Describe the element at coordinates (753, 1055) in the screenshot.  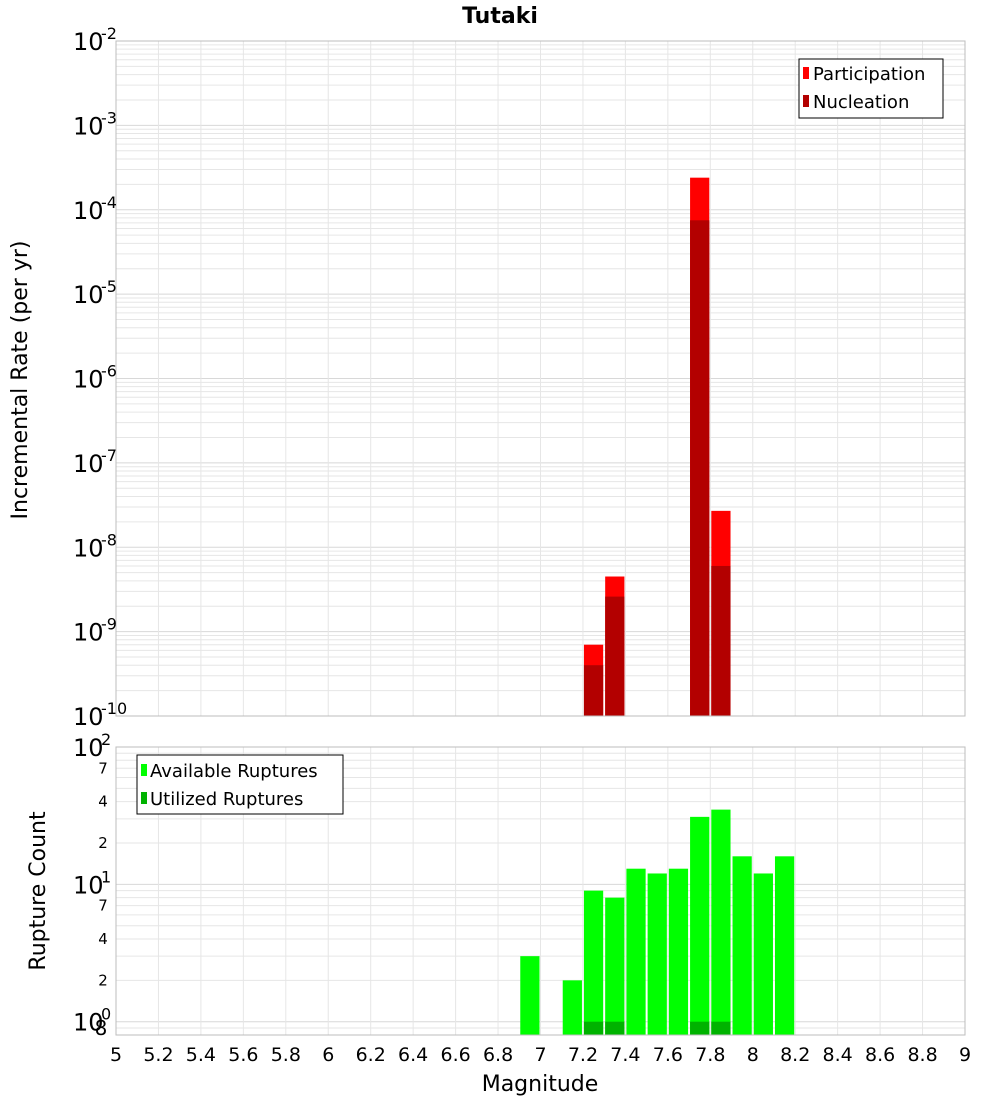
I see `x-tick-label: 8` at that location.